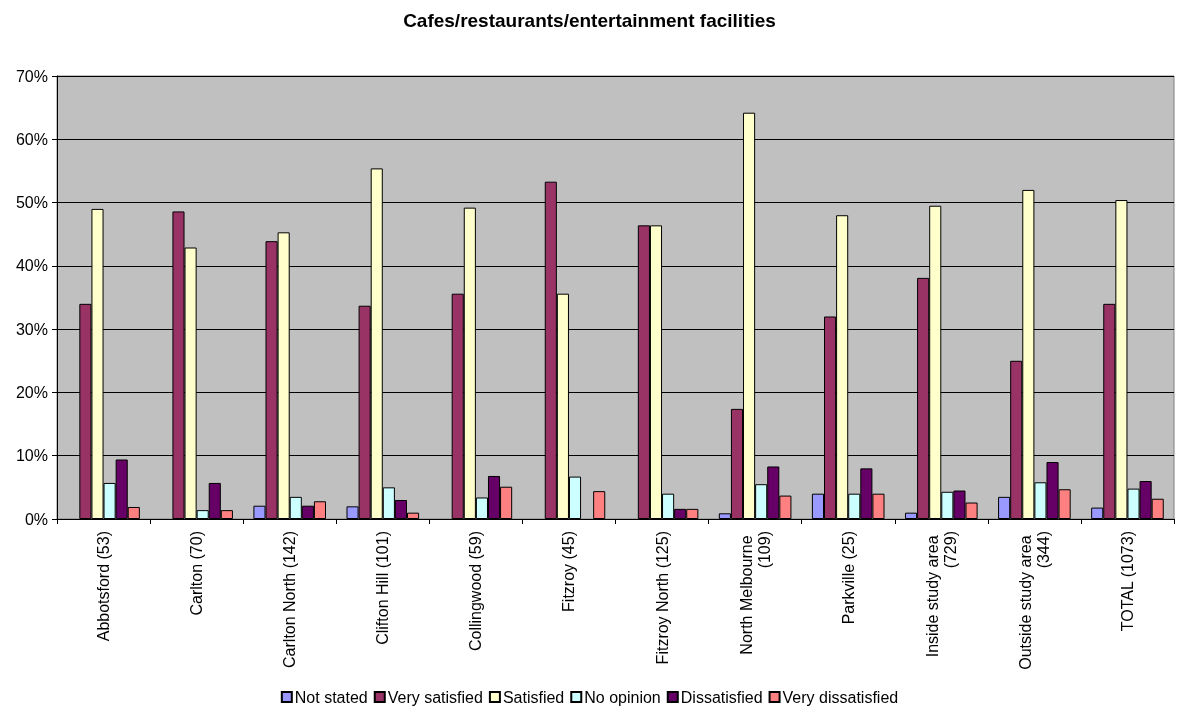 This screenshot has width=1179, height=712. What do you see at coordinates (104, 586) in the screenshot?
I see `x-tick-label: Abbotsford (53)` at bounding box center [104, 586].